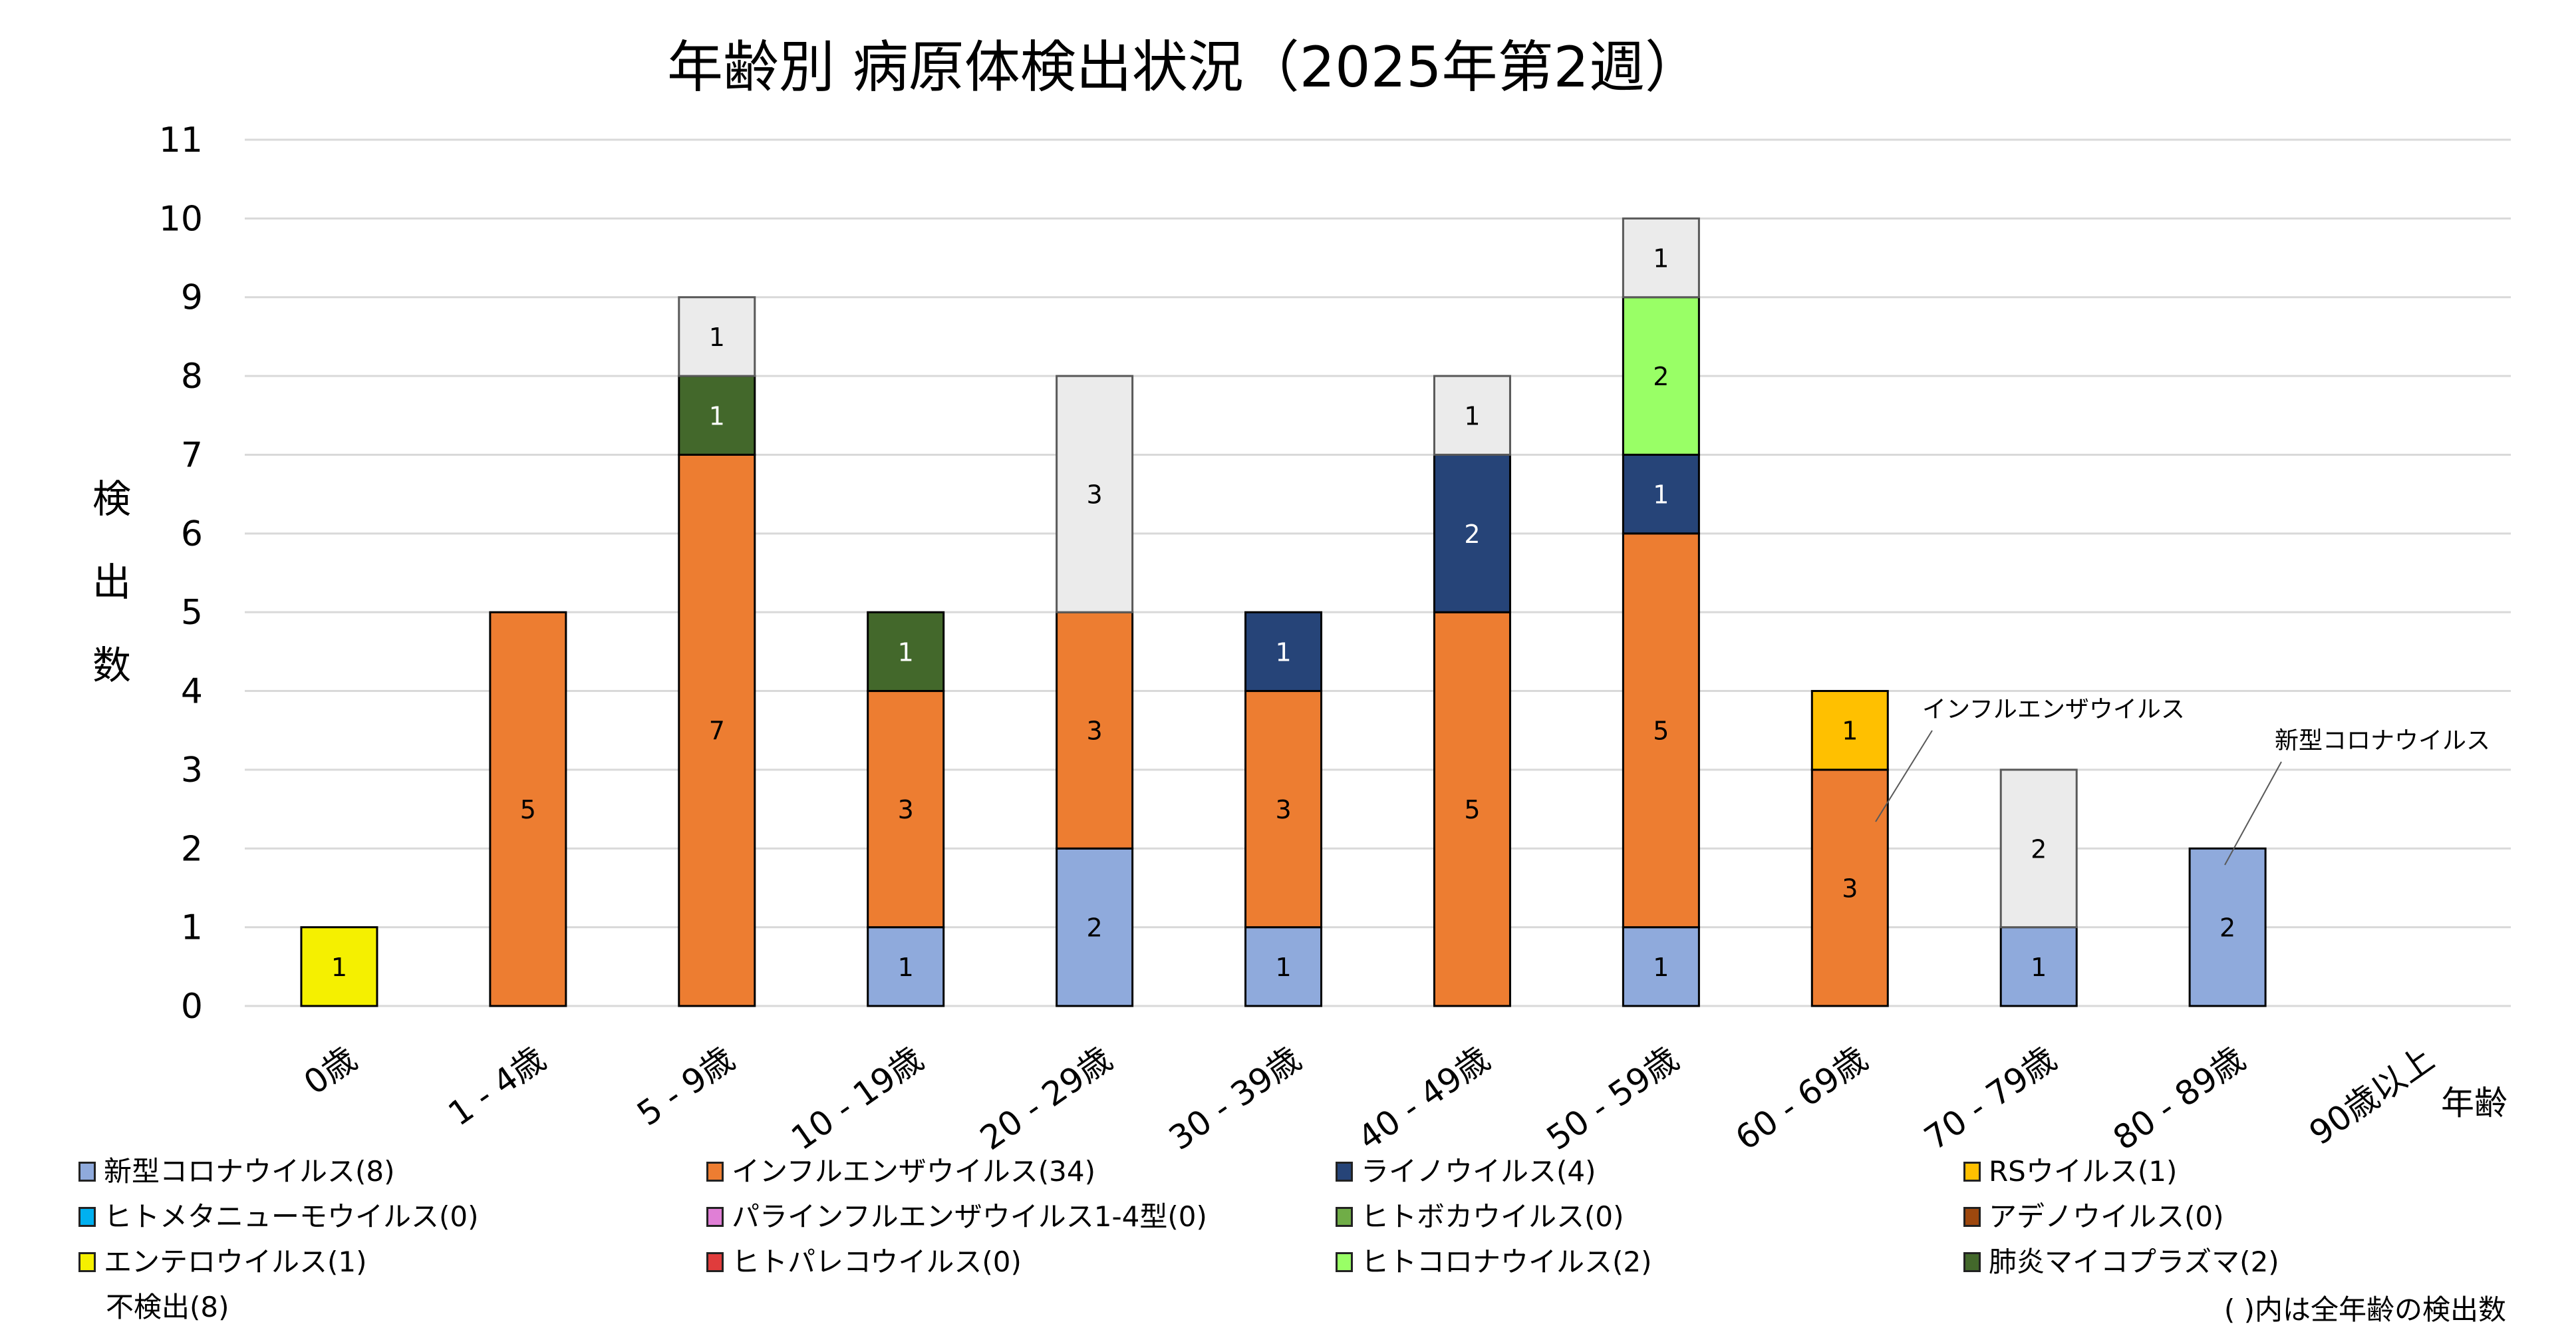  What do you see at coordinates (1424, 1098) in the screenshot?
I see `x-tick-label: 40 - 49歳` at bounding box center [1424, 1098].